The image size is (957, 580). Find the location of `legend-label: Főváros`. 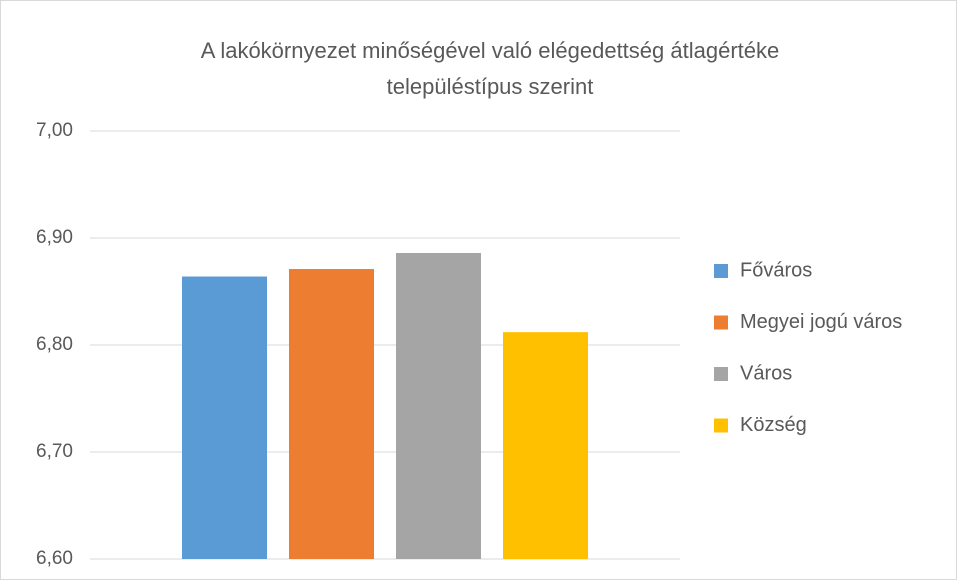

legend-label: Főváros is located at coordinates (776, 270).